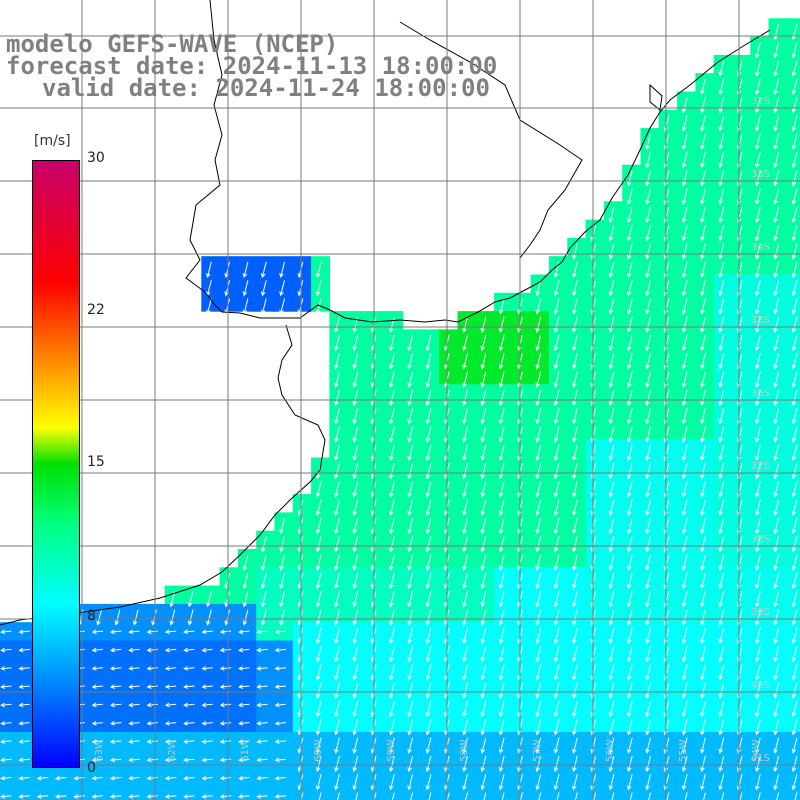 This screenshot has width=800, height=800. I want to click on lon-label: 63W, so click(99, 750).